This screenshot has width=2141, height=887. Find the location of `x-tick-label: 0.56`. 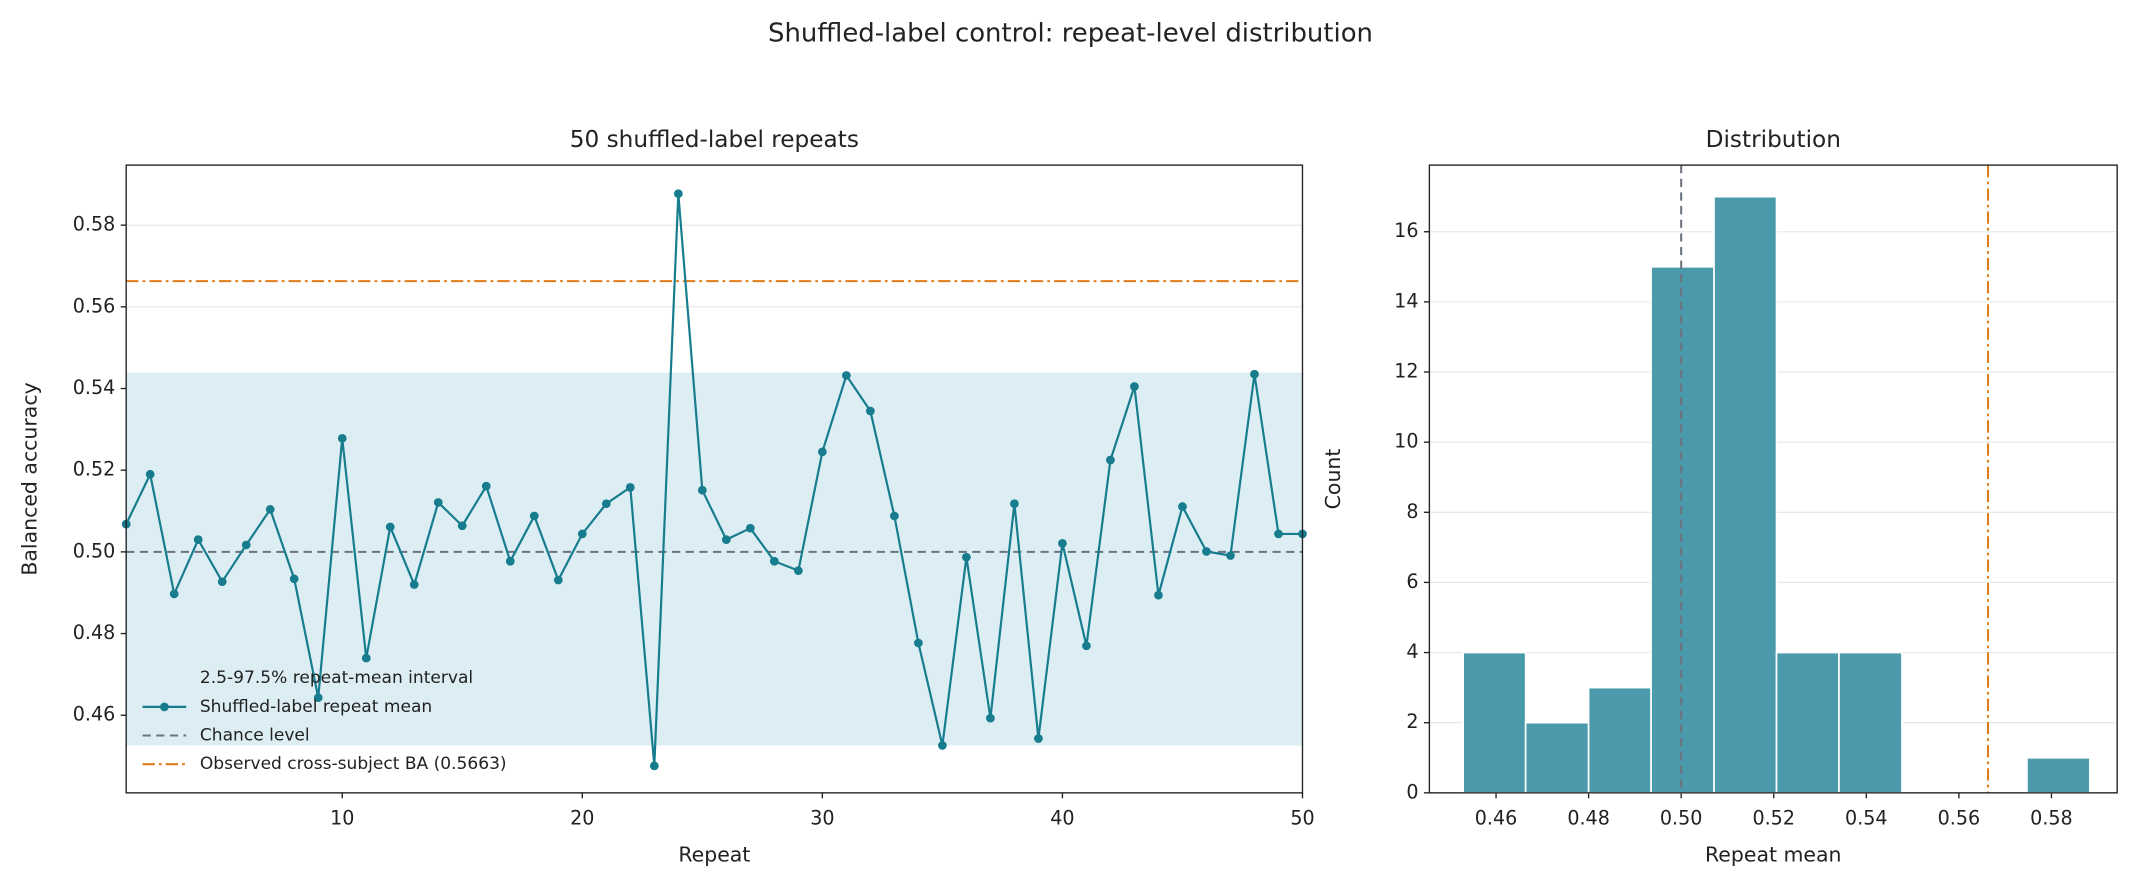

x-tick-label: 0.56 is located at coordinates (1959, 817).